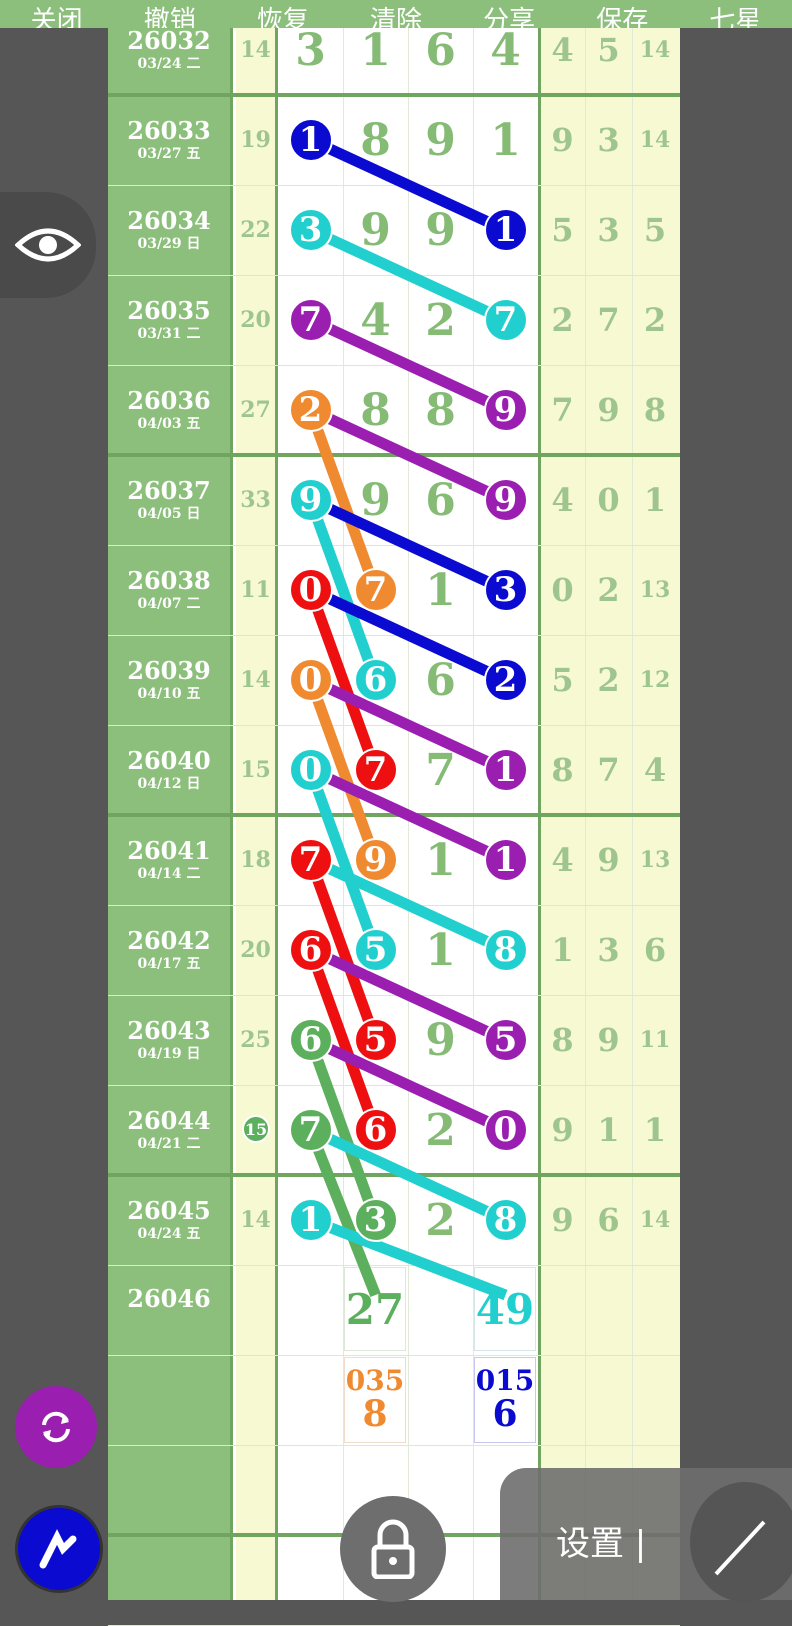  I want to click on number-ball-cyan: 7, so click(505, 320).